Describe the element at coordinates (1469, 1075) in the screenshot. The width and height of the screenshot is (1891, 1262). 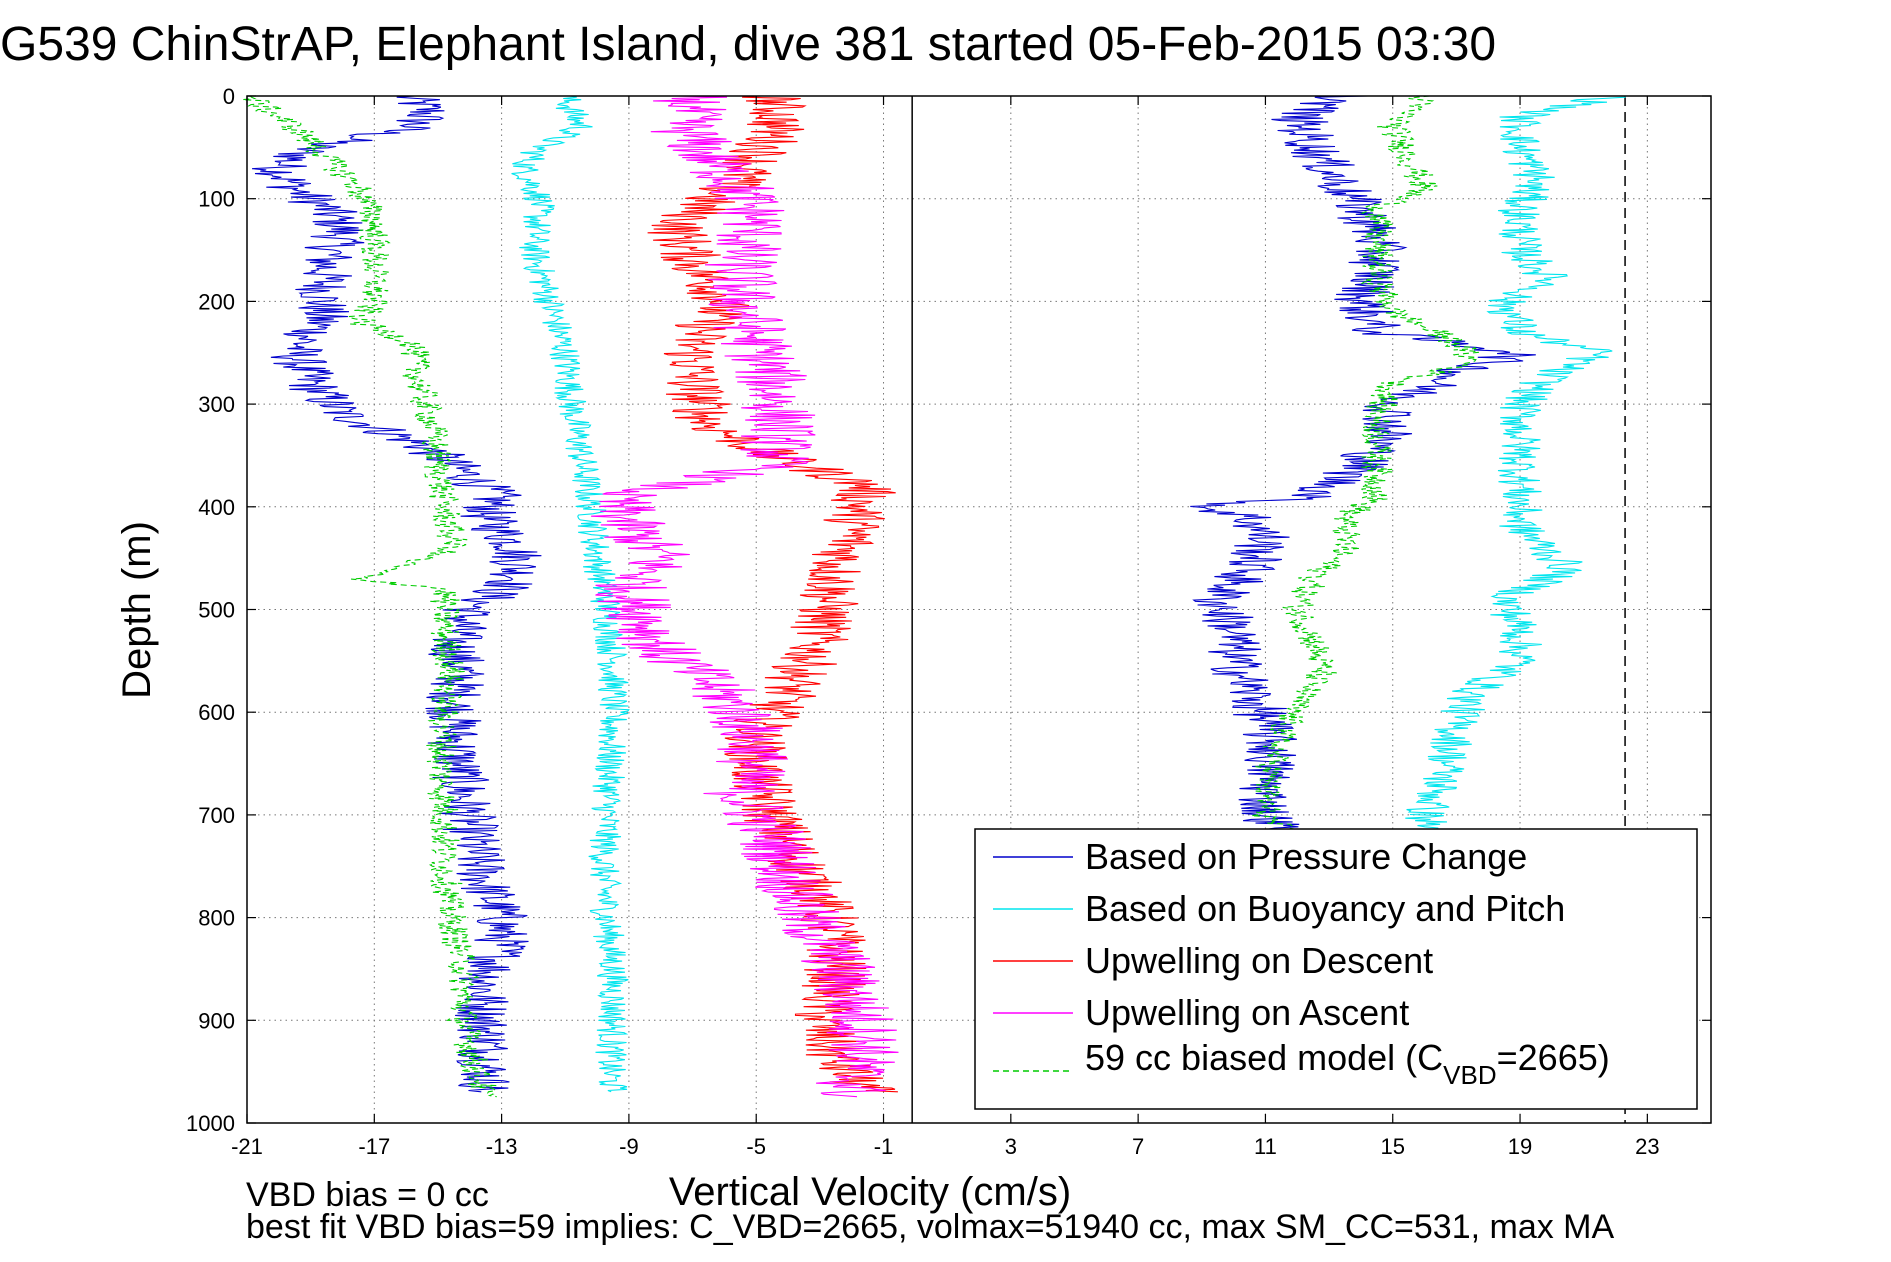
I see `legend-model-label-sub: VBD` at that location.